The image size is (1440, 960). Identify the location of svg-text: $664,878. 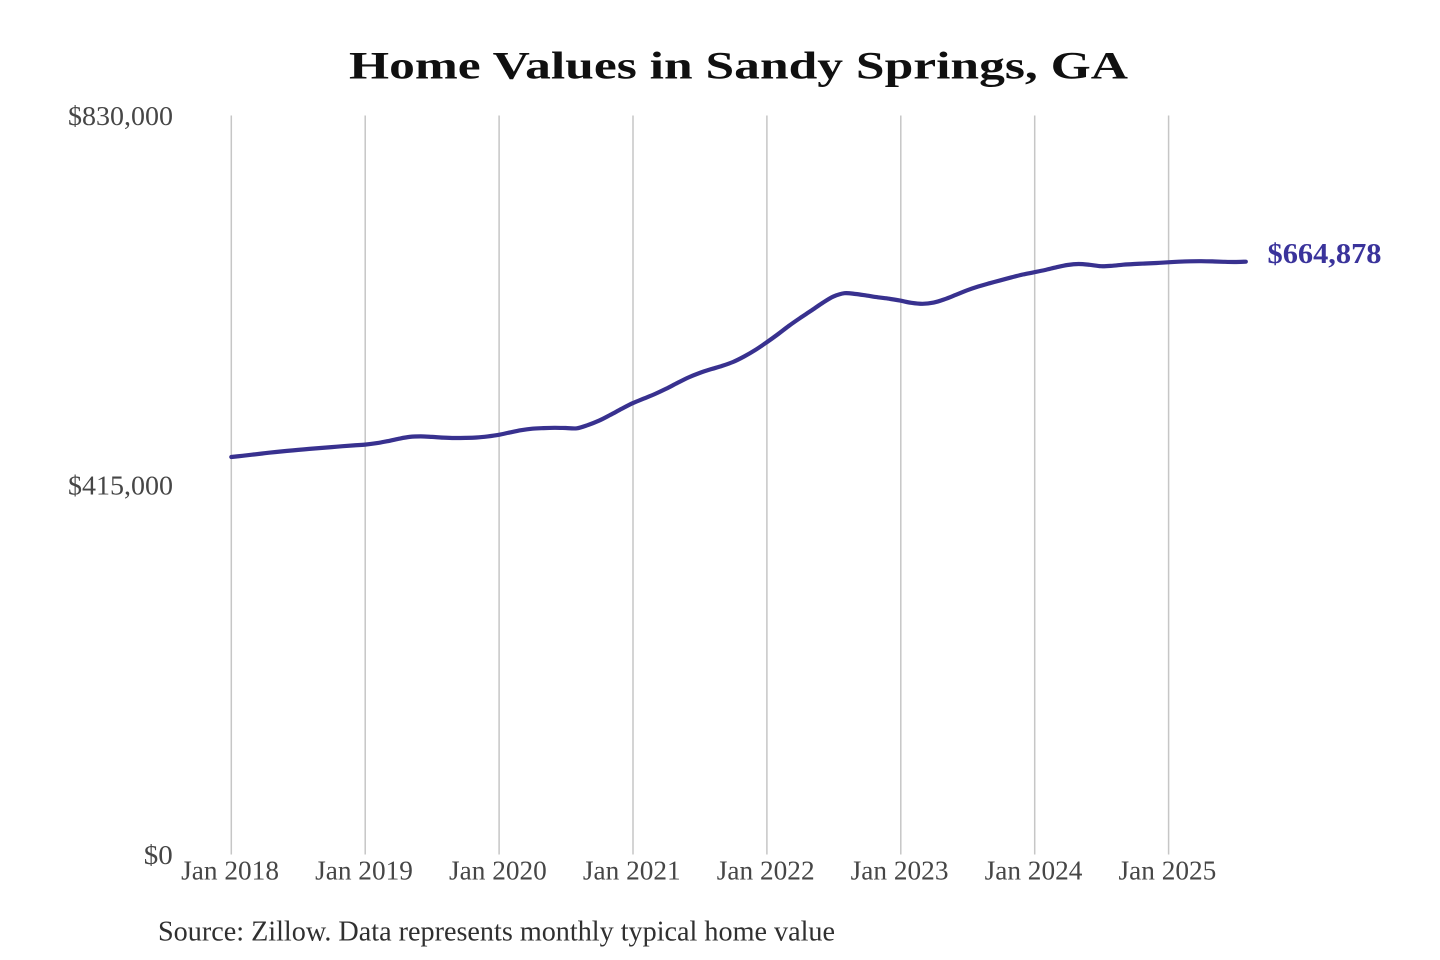
(1325, 254).